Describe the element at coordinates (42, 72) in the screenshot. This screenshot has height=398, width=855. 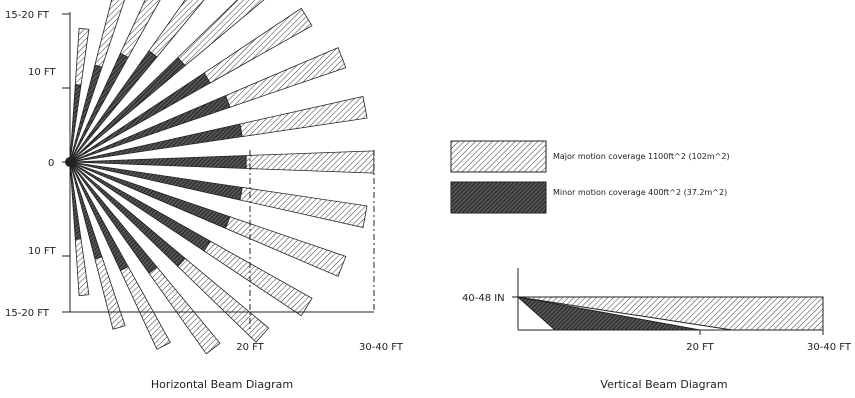
I see `y-label-upper: 10 FT` at that location.